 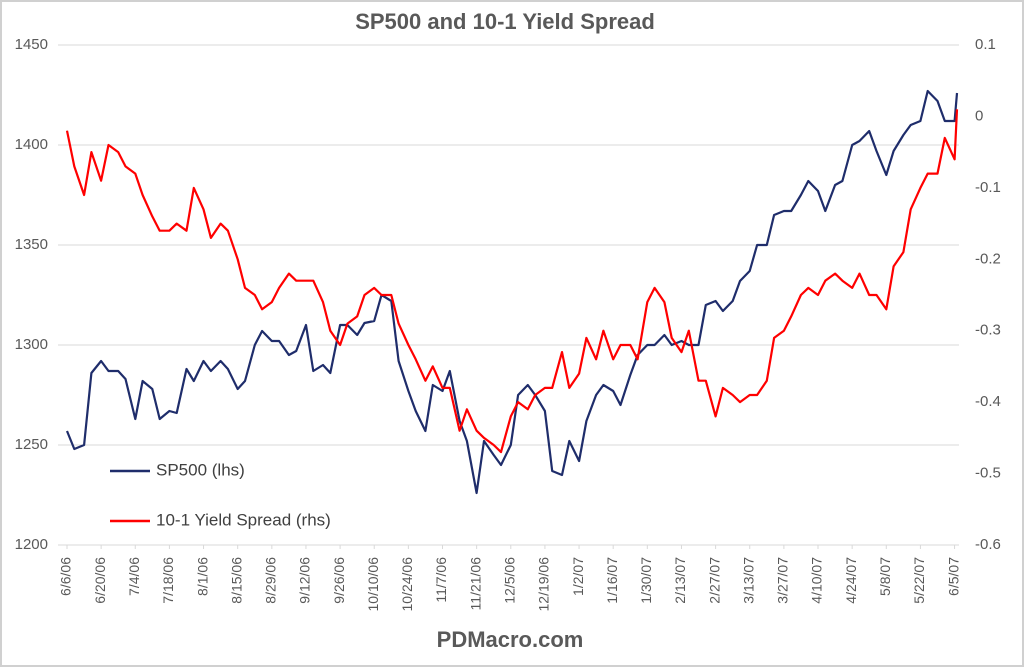 What do you see at coordinates (202, 576) in the screenshot?
I see `x-tick-label: 8/1/06` at bounding box center [202, 576].